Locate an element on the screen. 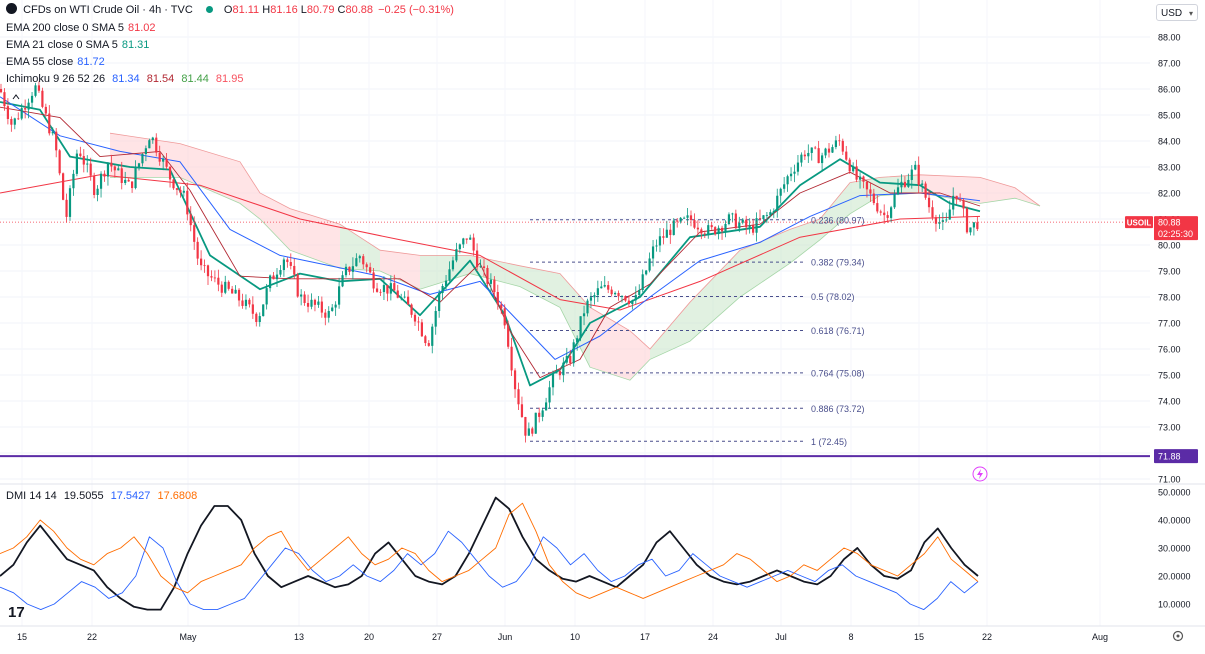 Image resolution: width=1205 pixels, height=654 pixels. price-change: −0.25 (−0.31%) is located at coordinates (416, 10).